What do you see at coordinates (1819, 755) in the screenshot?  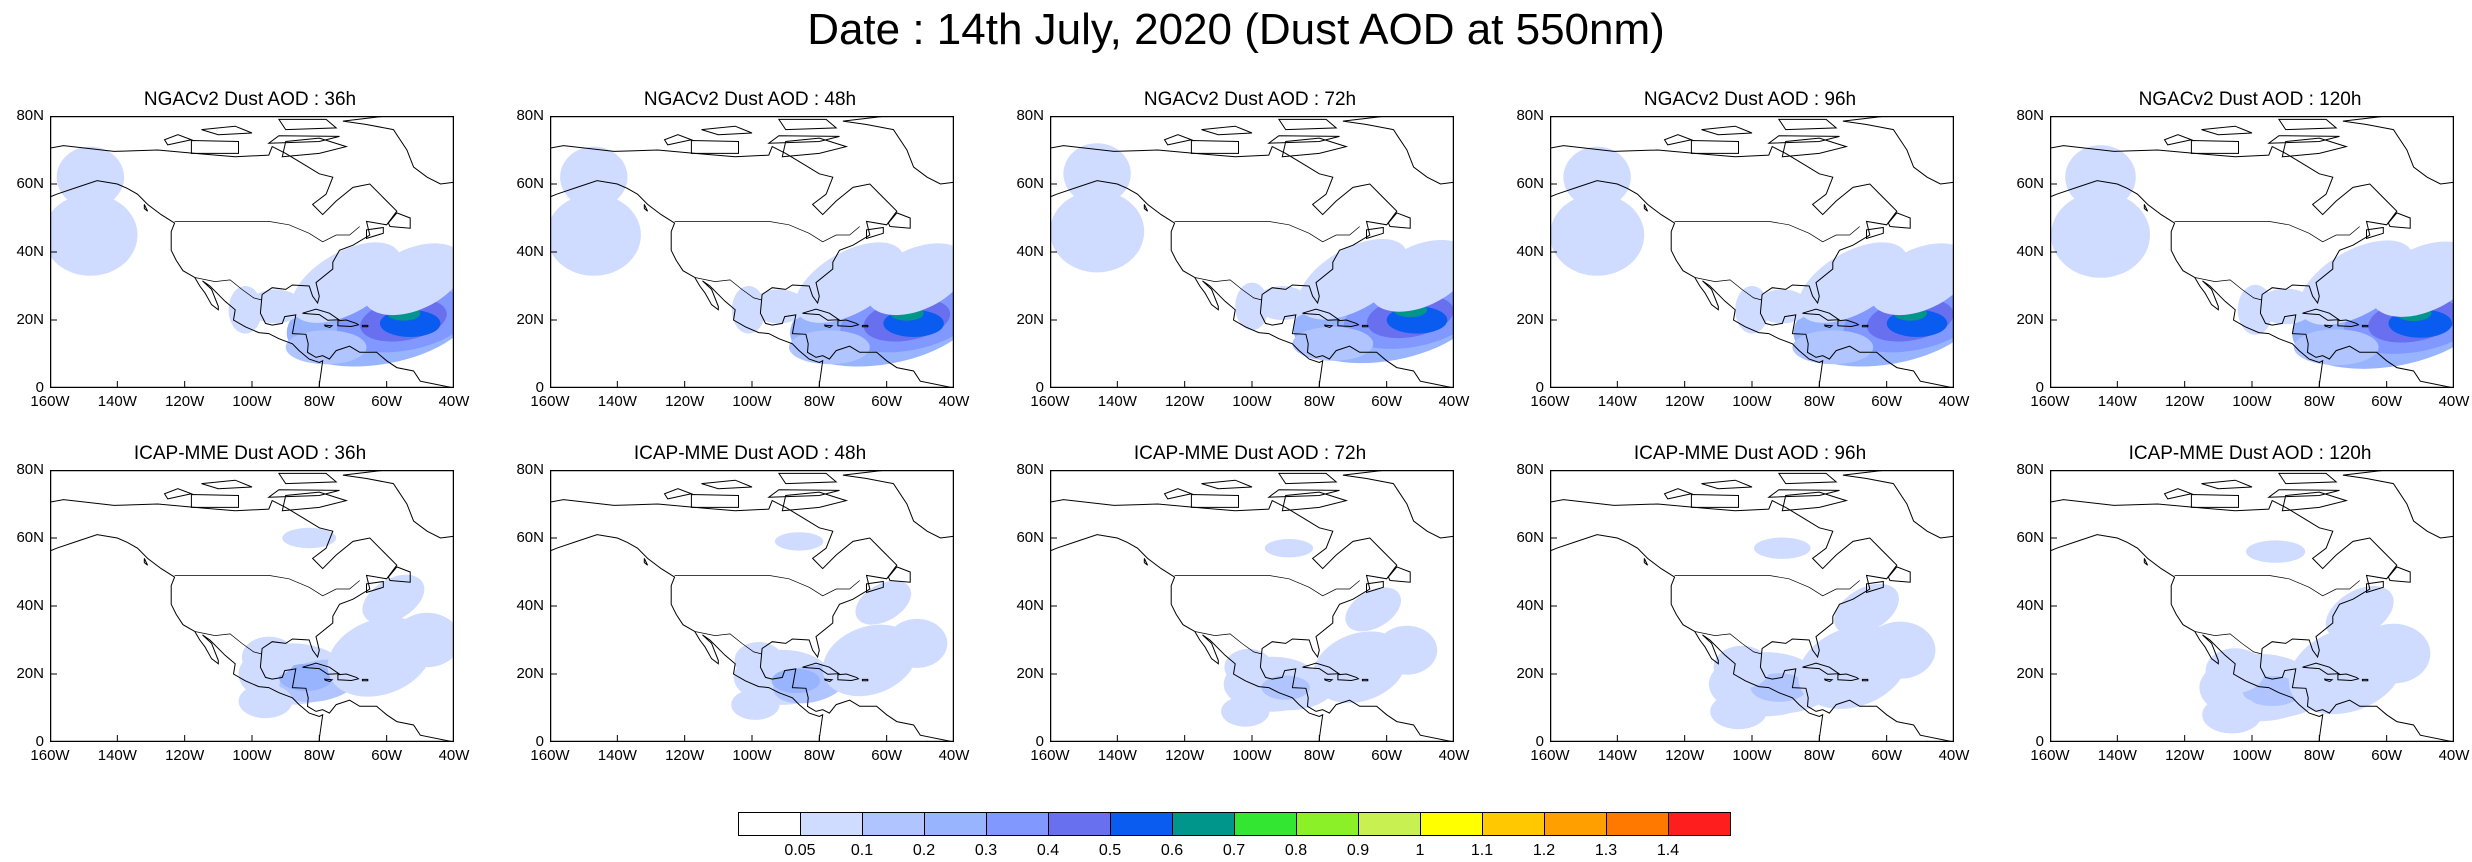 I see `x-tick-label: 80W` at bounding box center [1819, 755].